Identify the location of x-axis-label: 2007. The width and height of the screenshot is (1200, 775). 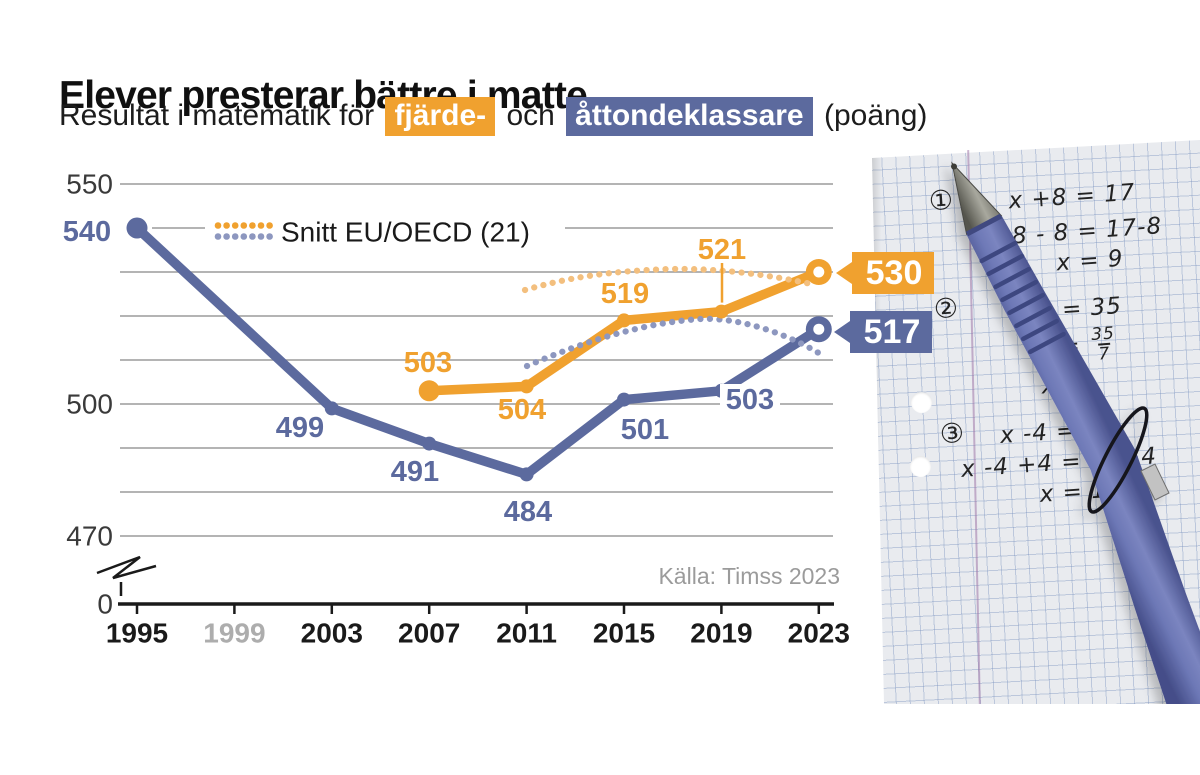
(429, 633).